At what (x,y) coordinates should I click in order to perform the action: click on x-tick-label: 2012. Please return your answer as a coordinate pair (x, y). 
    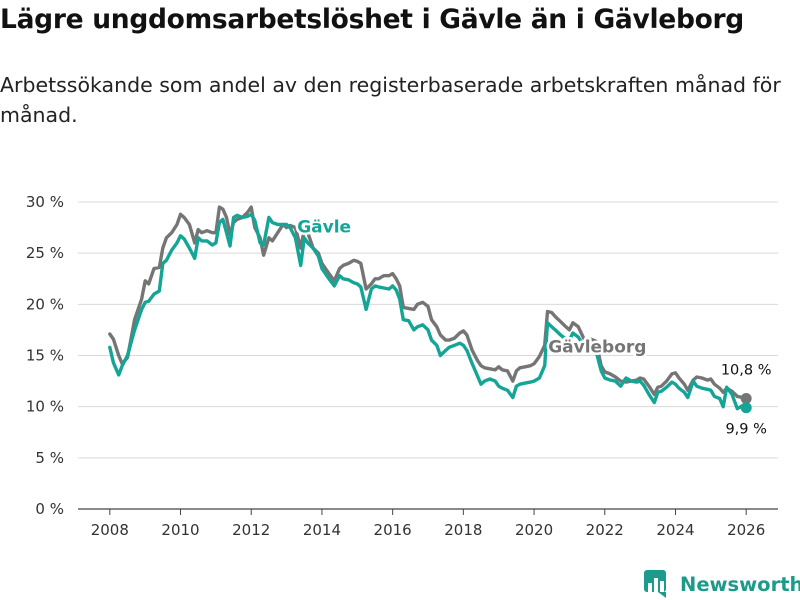
    Looking at the image, I should click on (251, 530).